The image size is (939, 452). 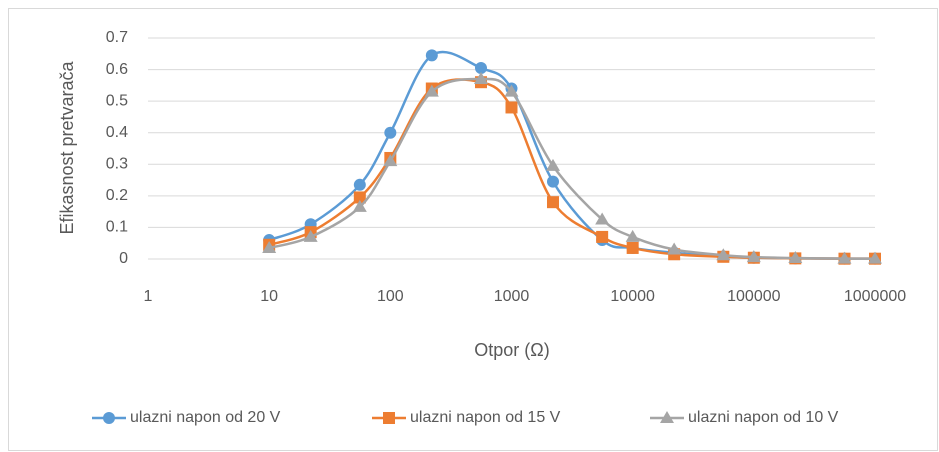 What do you see at coordinates (117, 132) in the screenshot?
I see `y-tick-label: 0.4` at bounding box center [117, 132].